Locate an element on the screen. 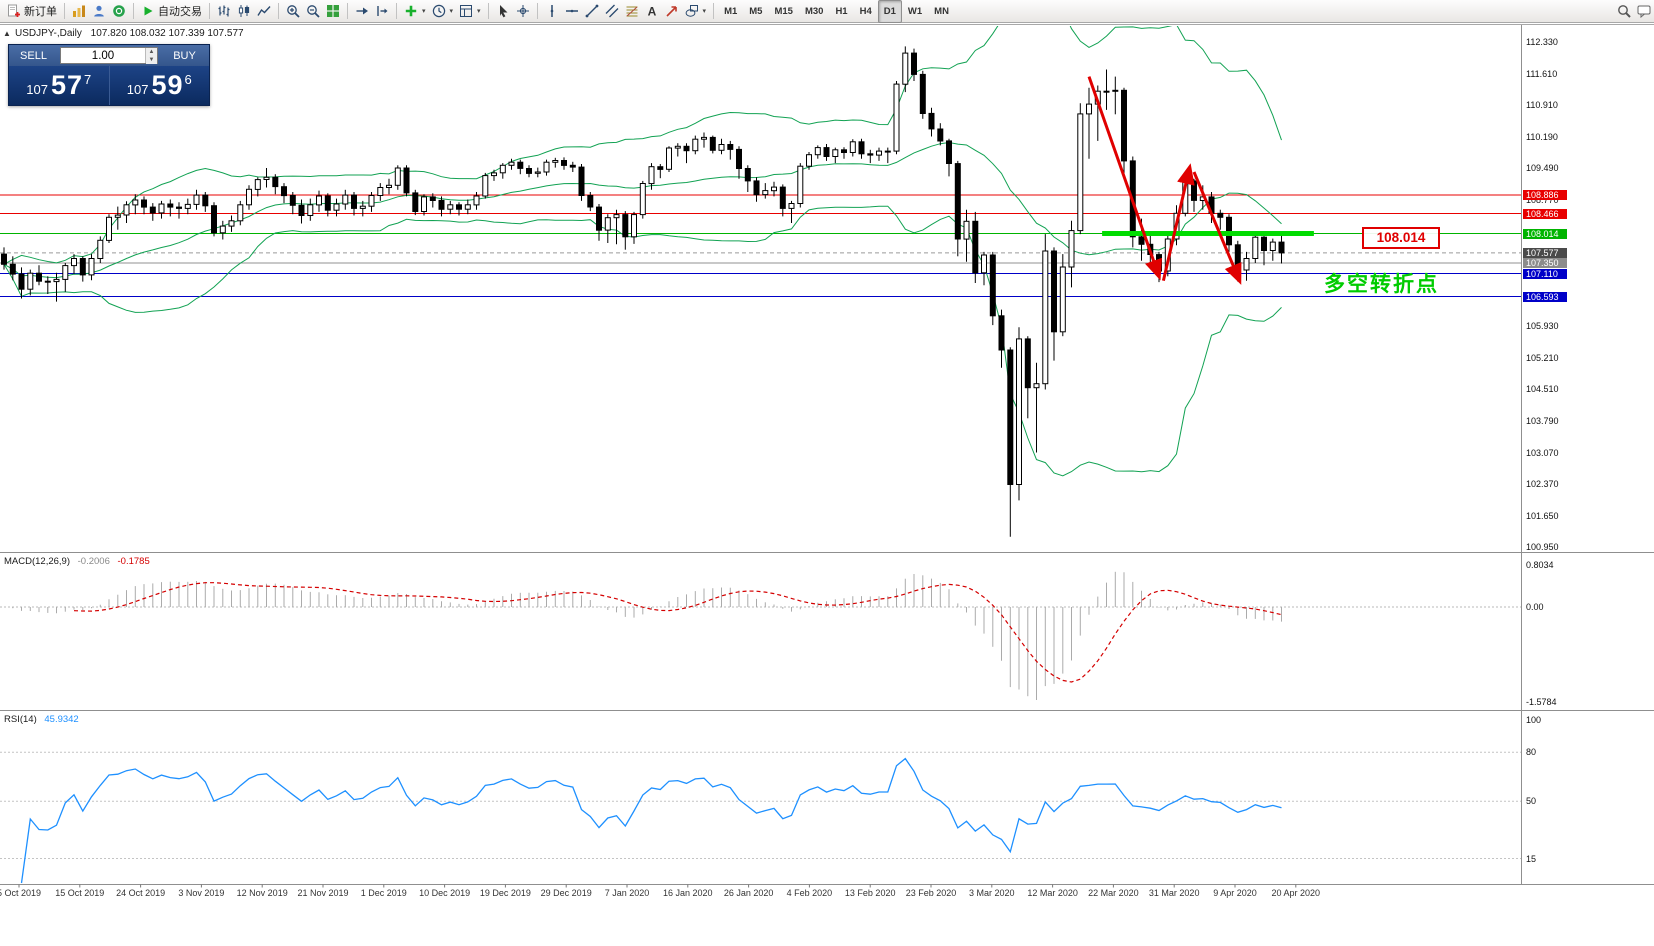  zoom-out-button is located at coordinates (313, 11).